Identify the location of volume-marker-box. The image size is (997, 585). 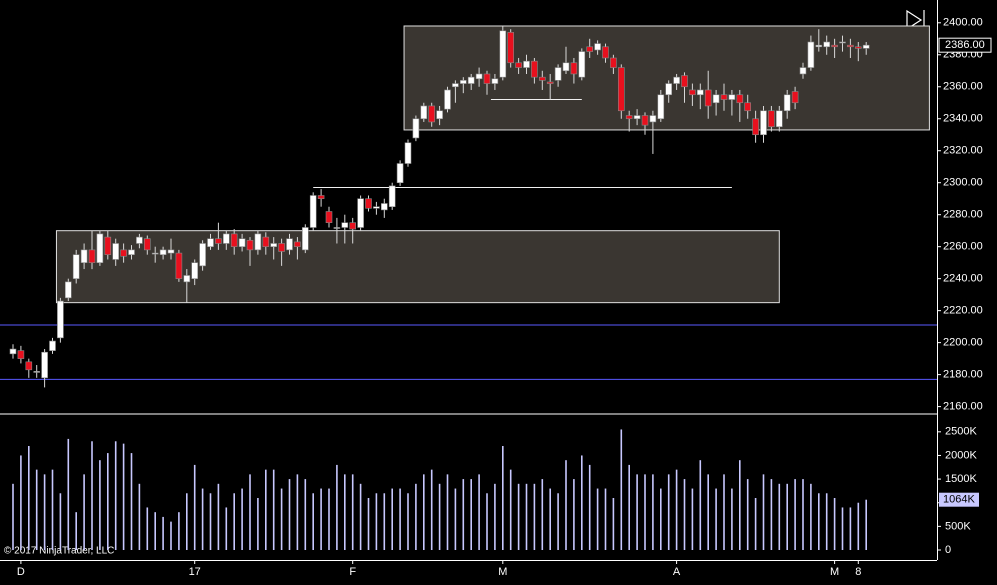
(959, 499).